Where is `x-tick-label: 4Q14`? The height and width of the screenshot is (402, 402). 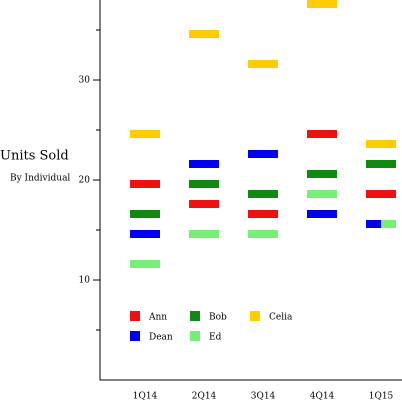 x-tick-label: 4Q14 is located at coordinates (322, 397).